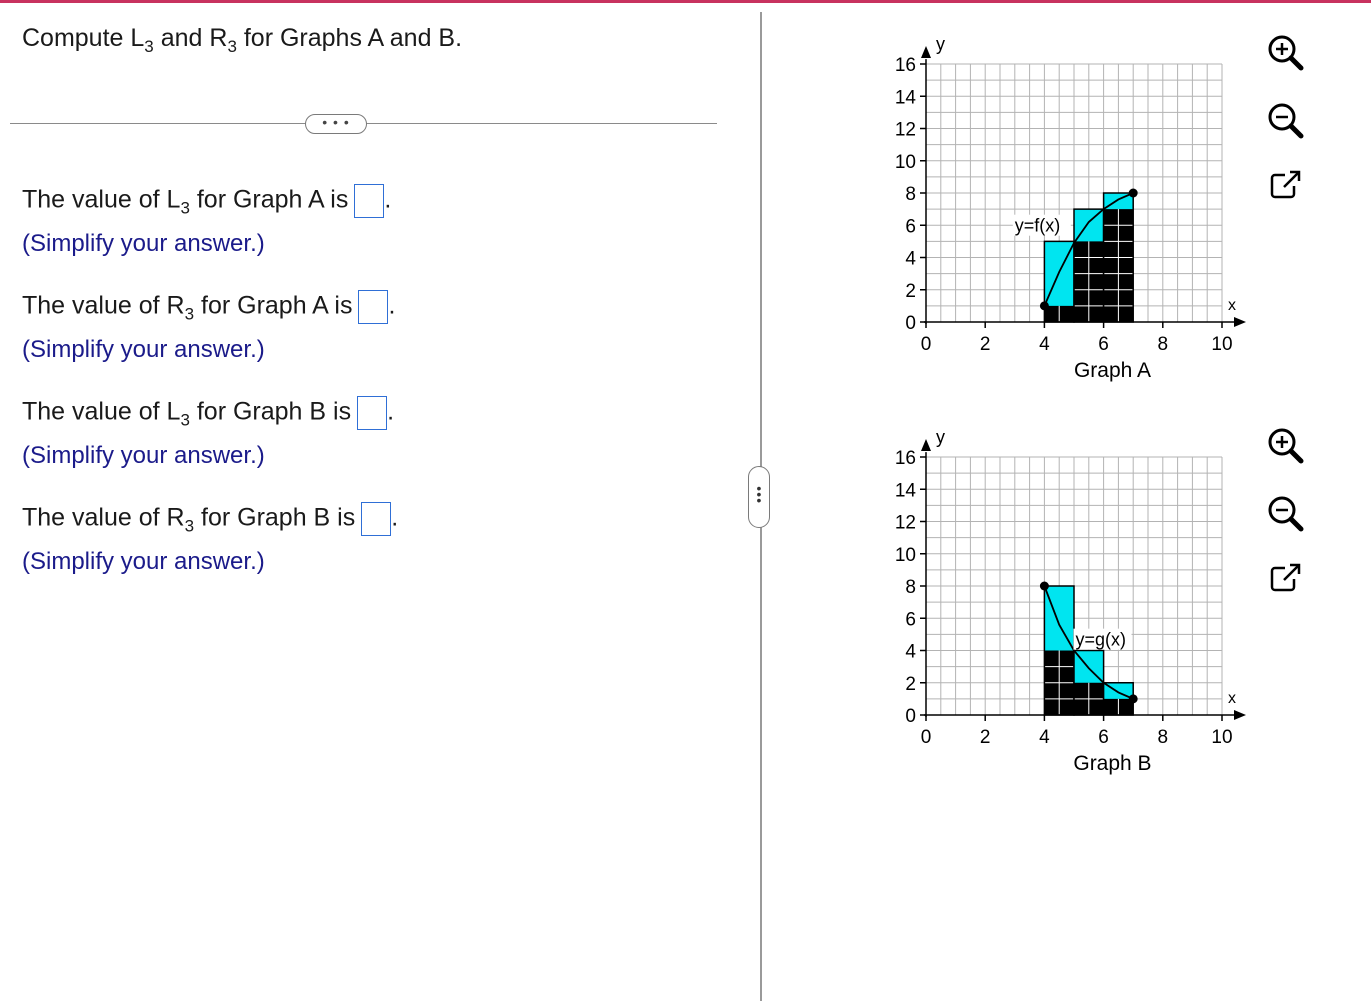 The width and height of the screenshot is (1371, 1001). I want to click on answer-input-l3-graph-a, so click(369, 201).